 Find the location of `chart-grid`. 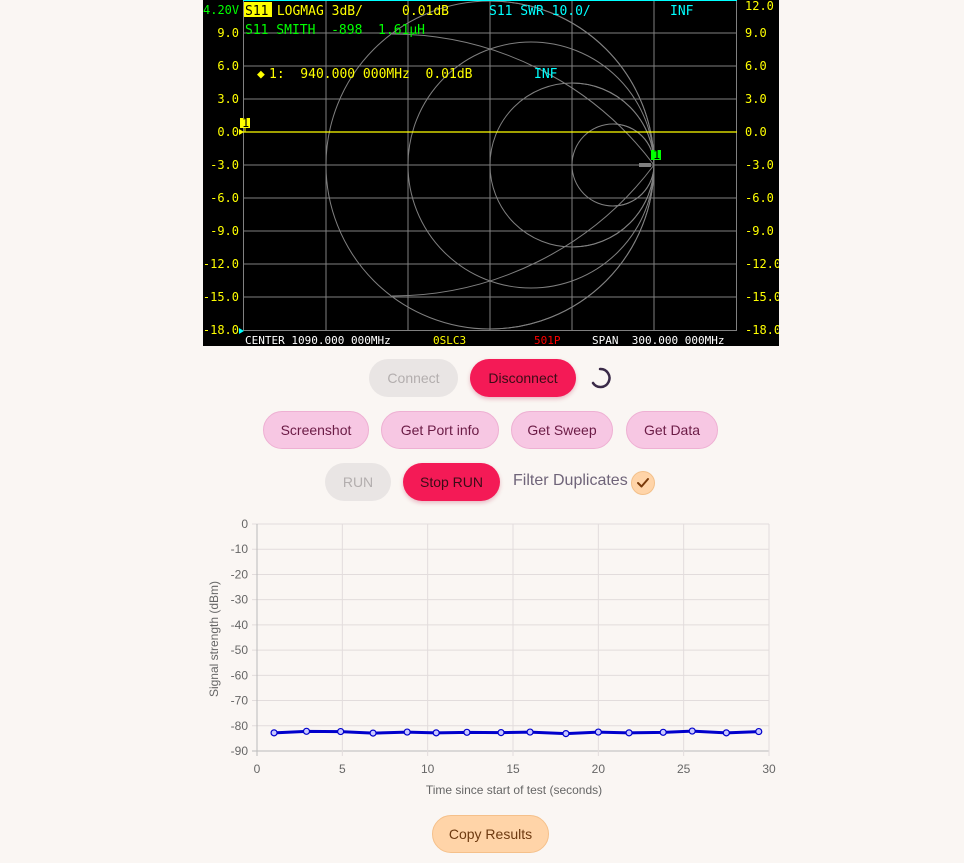

chart-grid is located at coordinates (511, 639).